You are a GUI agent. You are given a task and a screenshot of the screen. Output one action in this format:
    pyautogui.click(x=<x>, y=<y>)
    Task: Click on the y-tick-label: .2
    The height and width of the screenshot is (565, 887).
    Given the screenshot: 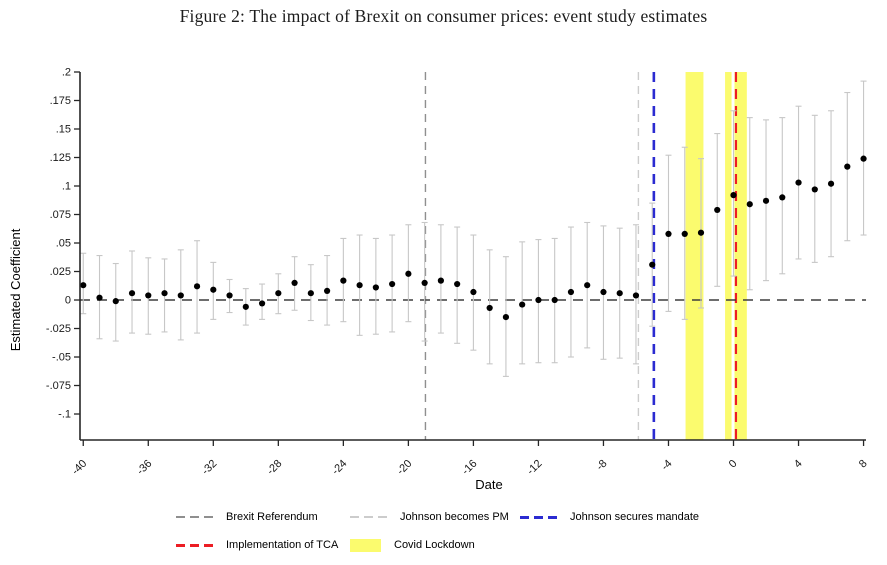 What is the action you would take?
    pyautogui.click(x=66, y=73)
    